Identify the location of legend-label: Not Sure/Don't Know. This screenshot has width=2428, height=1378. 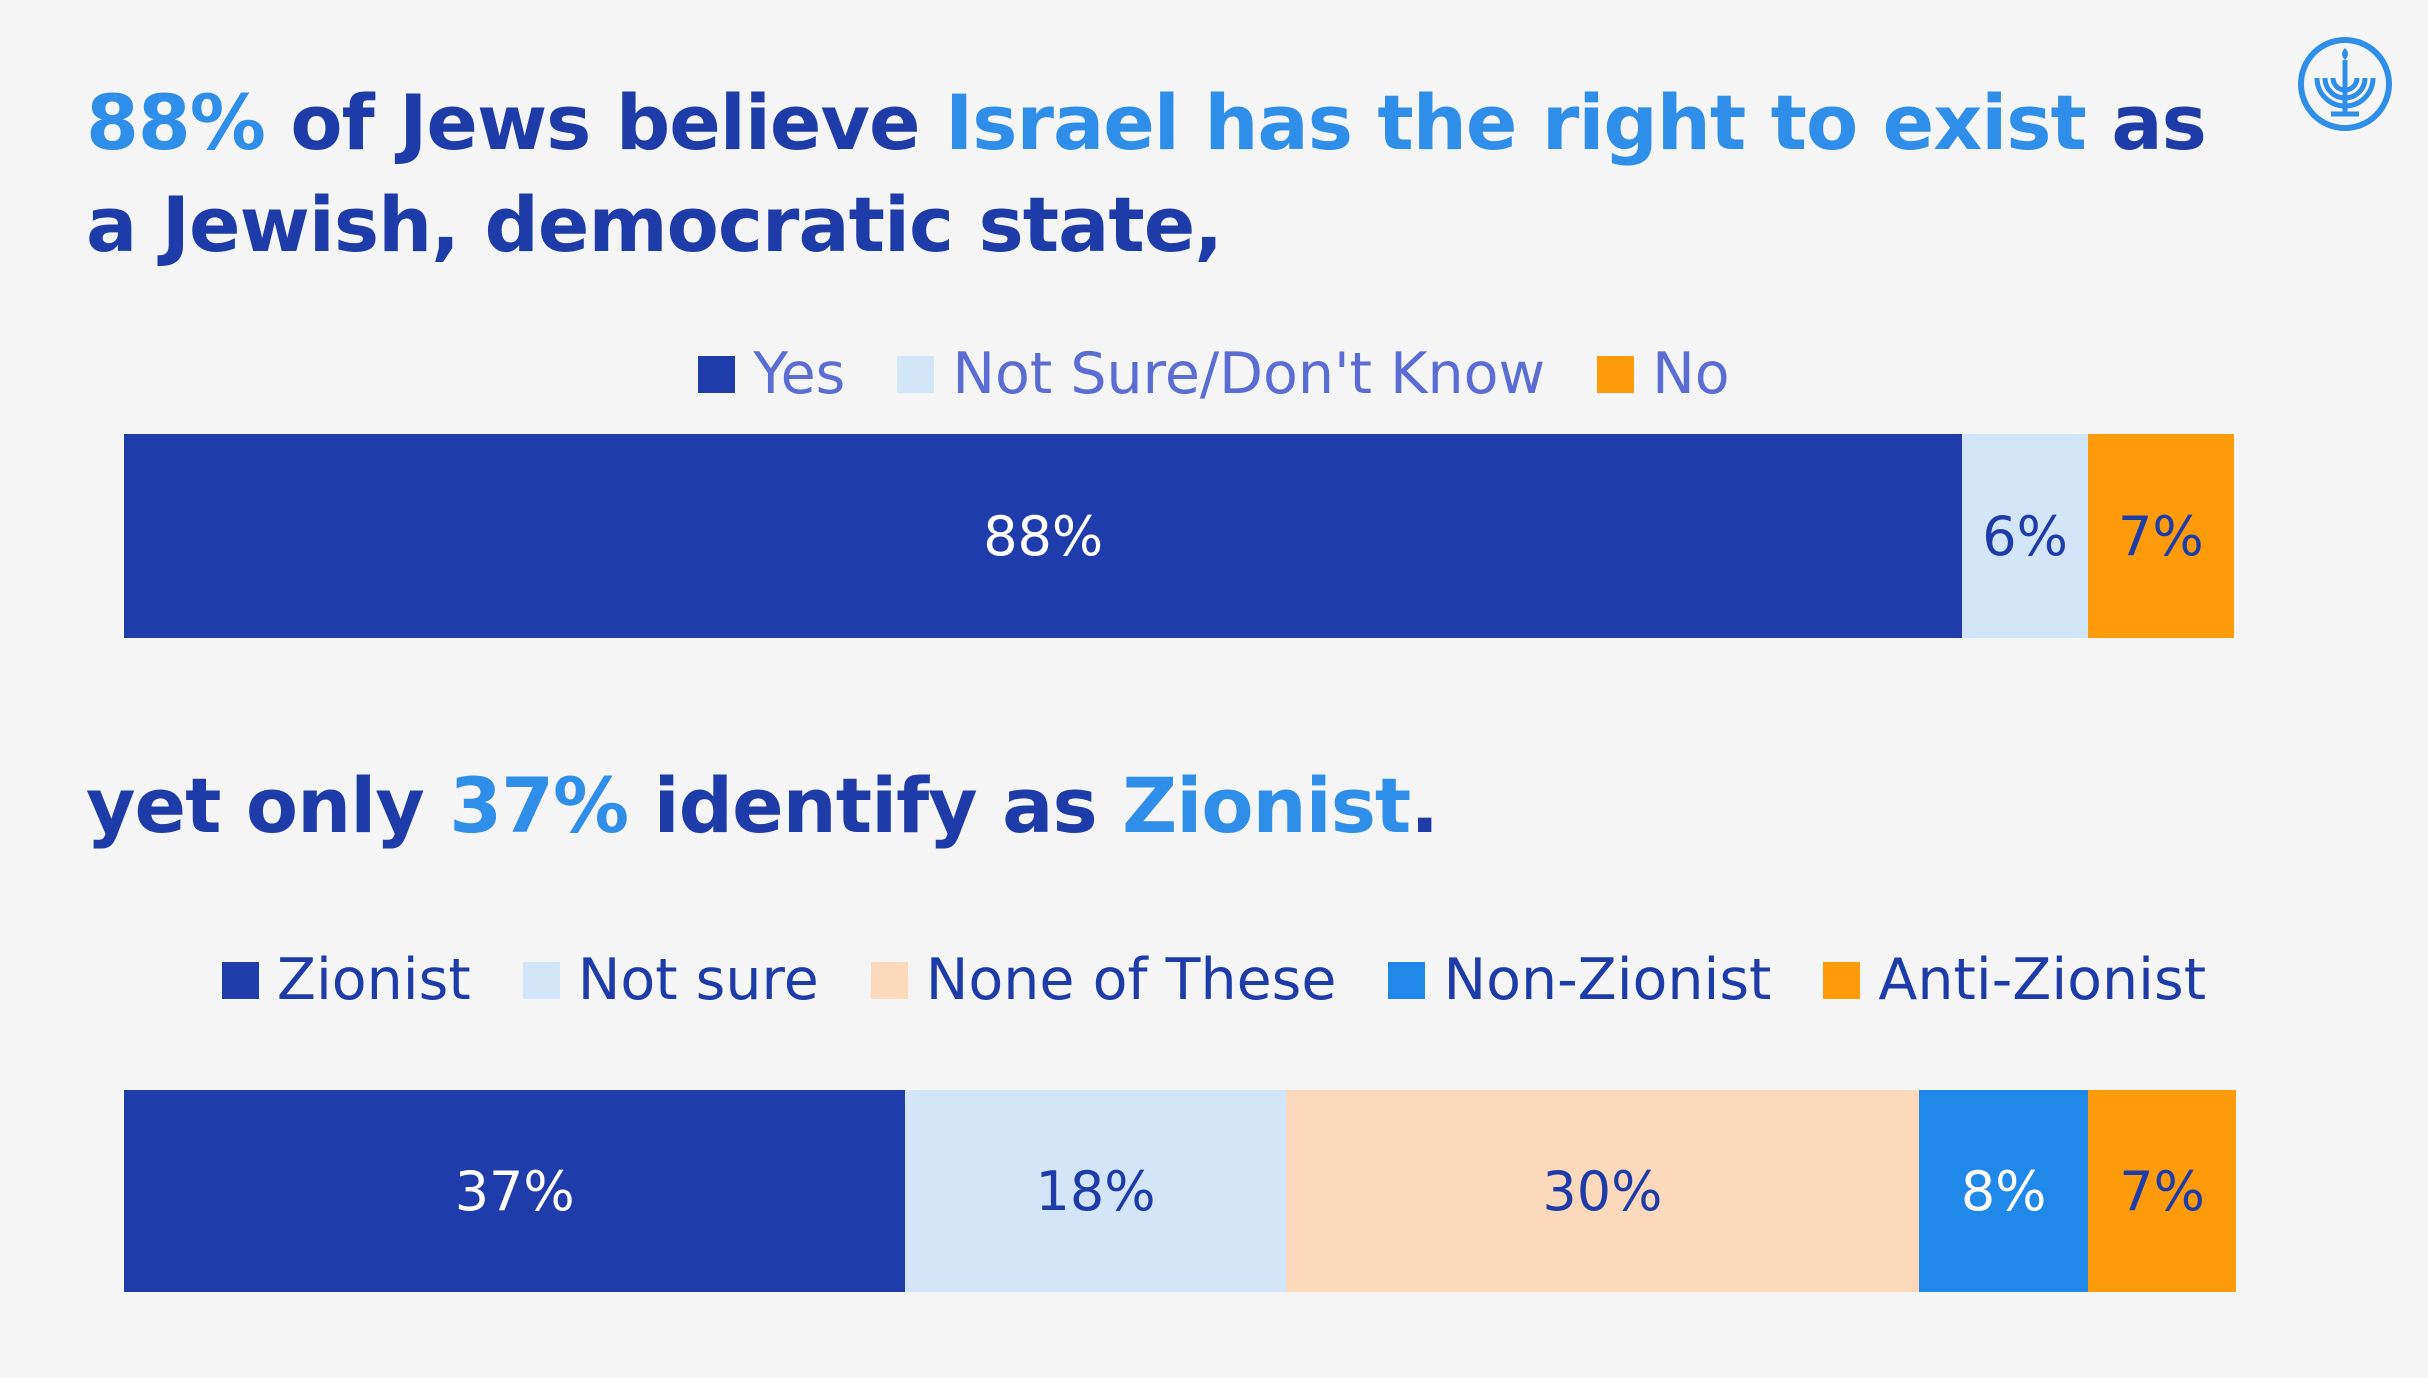
(1249, 374).